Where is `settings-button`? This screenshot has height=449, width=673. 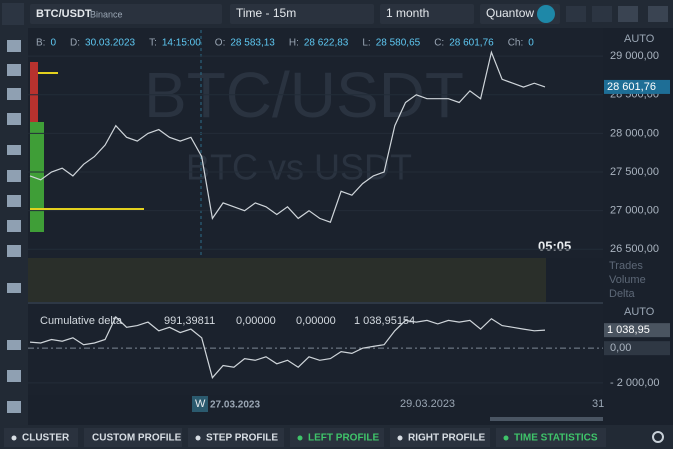 settings-button is located at coordinates (658, 437).